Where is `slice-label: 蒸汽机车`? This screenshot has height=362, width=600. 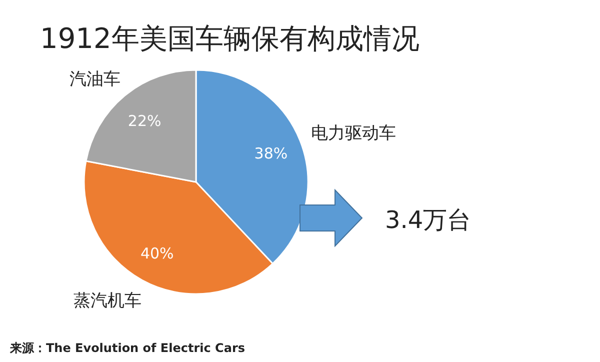
slice-label: 蒸汽机车 is located at coordinates (107, 300).